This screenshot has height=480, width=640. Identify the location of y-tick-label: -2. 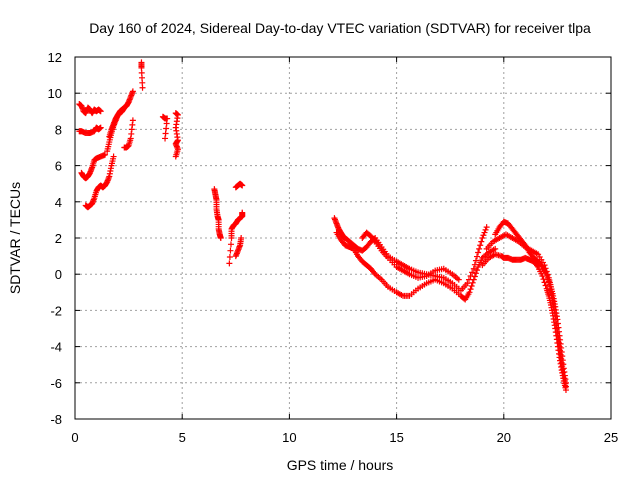
(56, 310).